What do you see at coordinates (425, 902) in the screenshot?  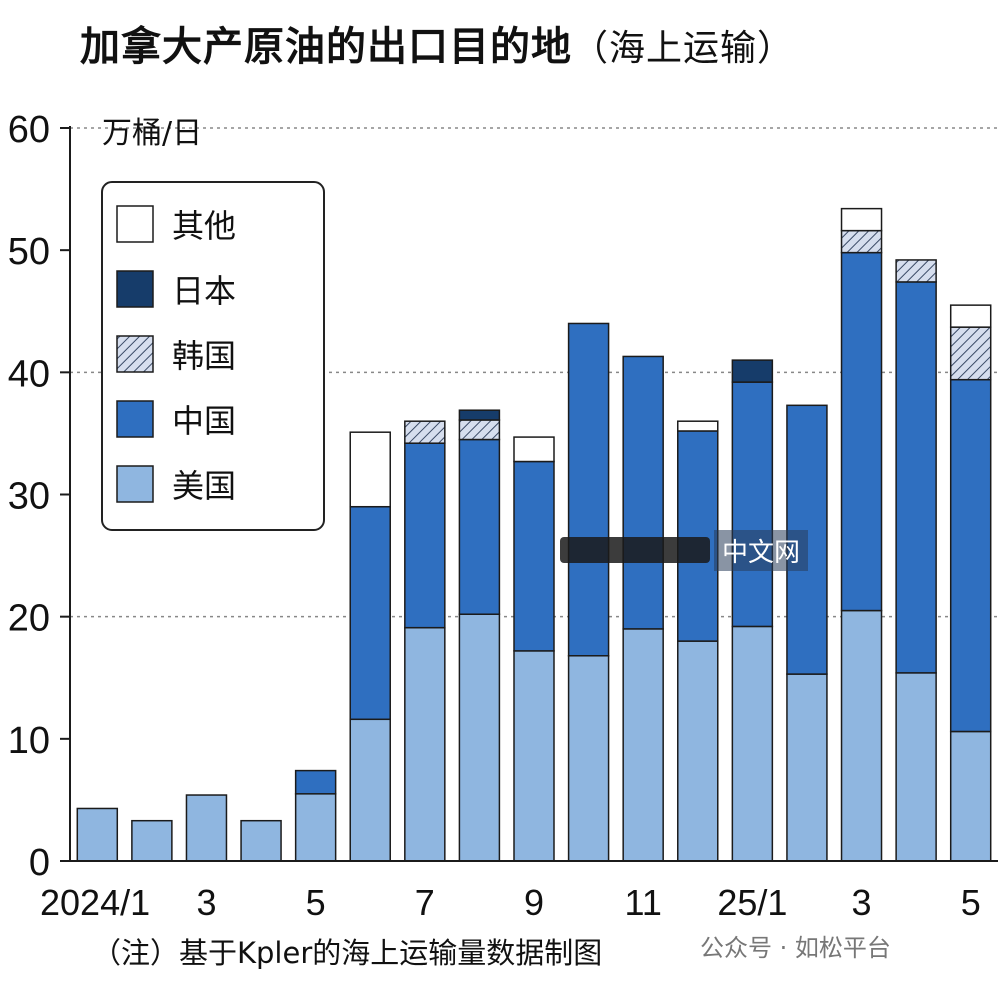 I see `x-tick-label-6: 7` at bounding box center [425, 902].